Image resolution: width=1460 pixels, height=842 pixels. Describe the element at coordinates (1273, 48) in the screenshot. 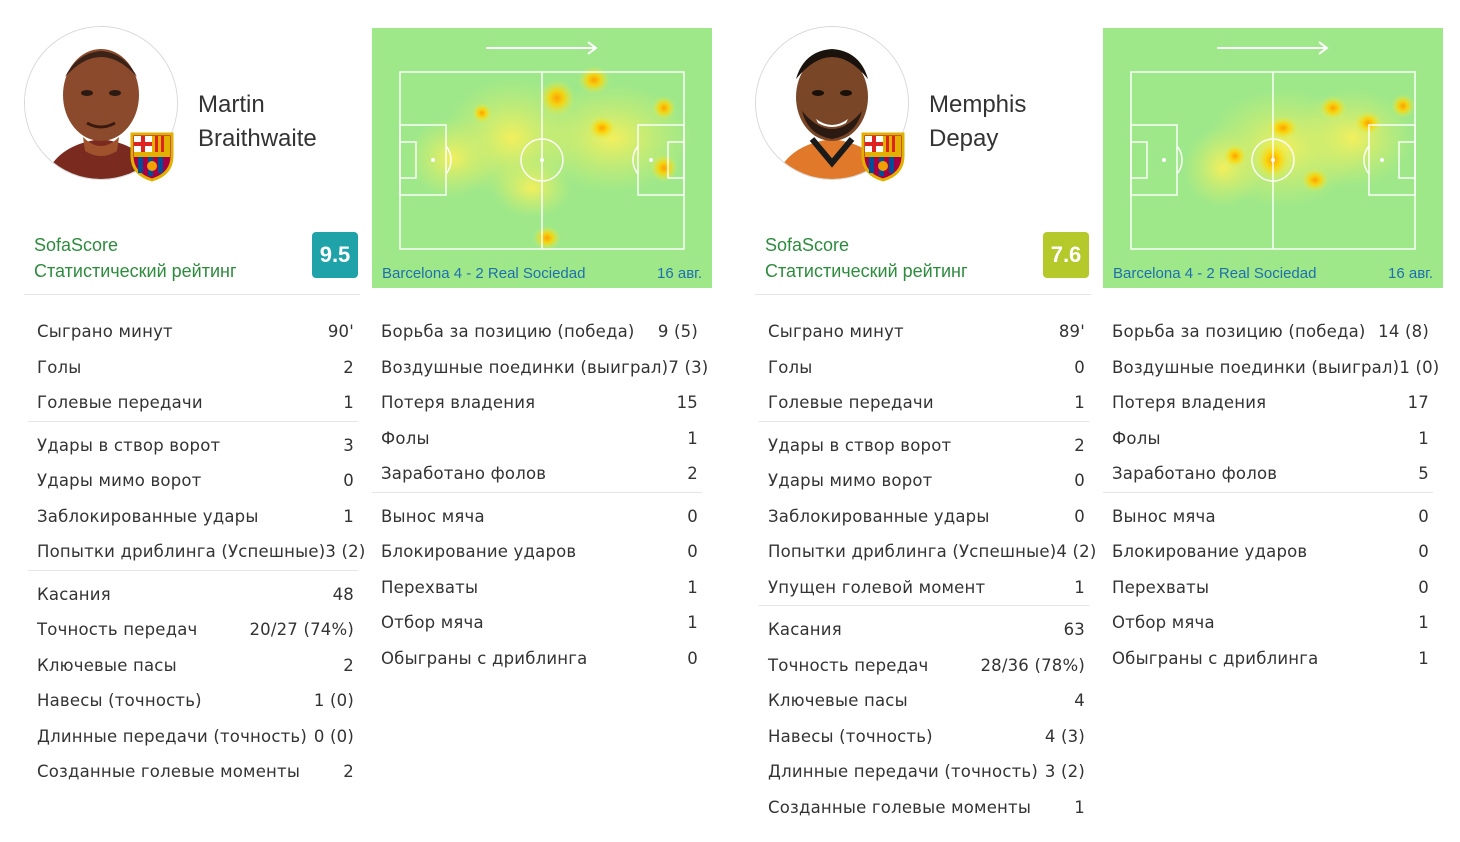

I see `attack-direction-arrow-icon` at that location.